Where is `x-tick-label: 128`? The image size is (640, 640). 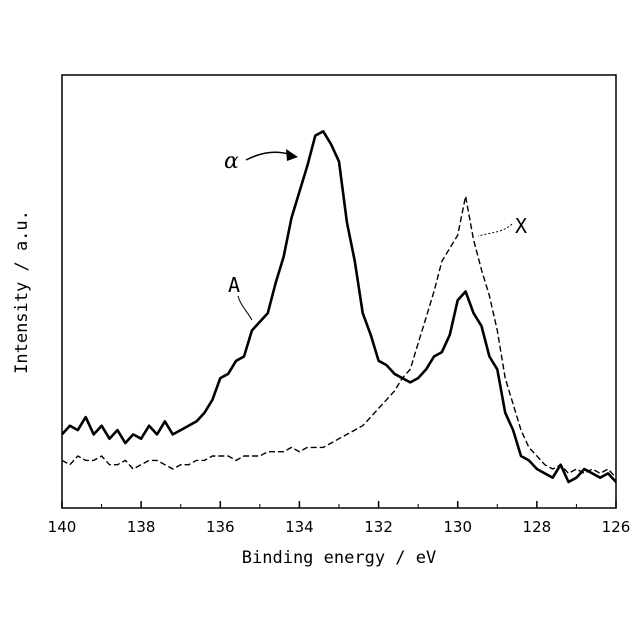 x-tick-label: 128 is located at coordinates (537, 527).